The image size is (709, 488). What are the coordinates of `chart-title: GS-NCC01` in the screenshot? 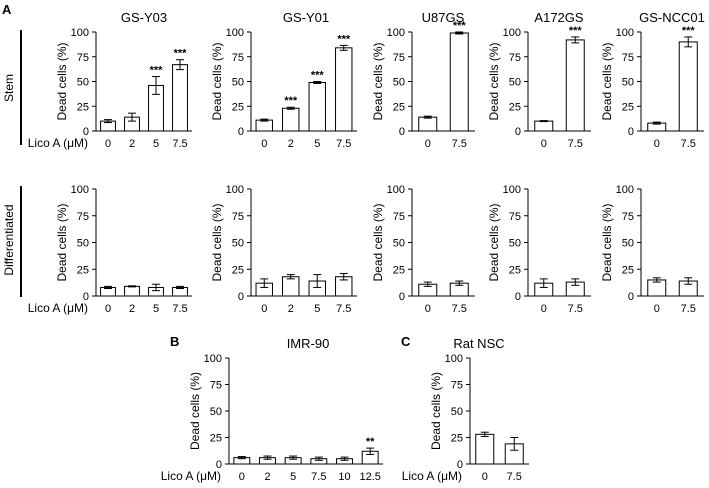 It's located at (672, 17).